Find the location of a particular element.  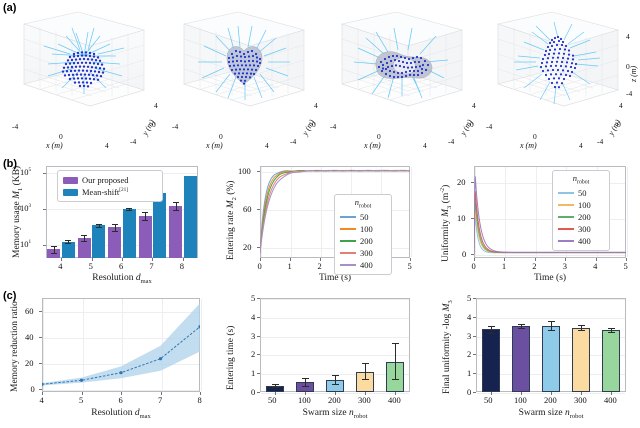

uniformity-legend-entry-300: 300 is located at coordinates (581, 229).